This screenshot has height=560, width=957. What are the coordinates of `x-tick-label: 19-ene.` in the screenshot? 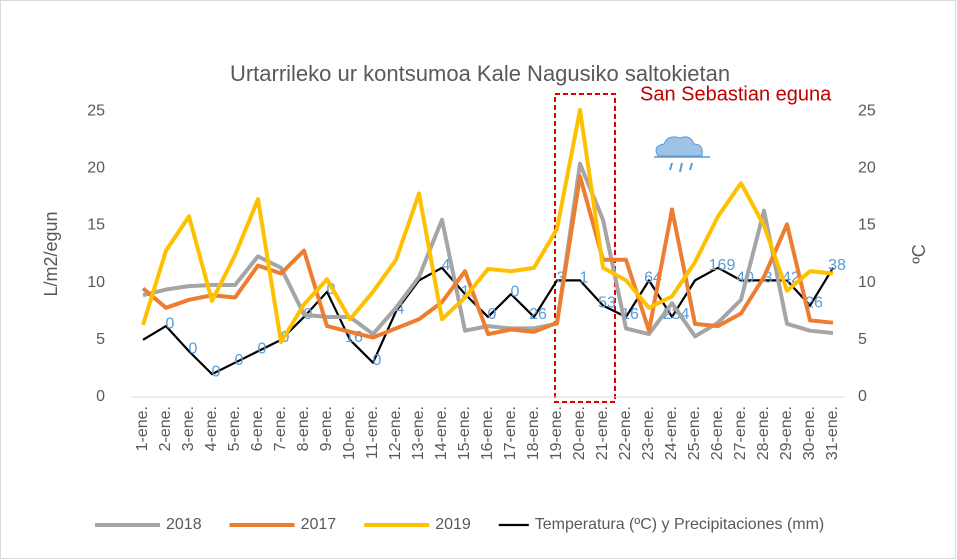 It's located at (556, 433).